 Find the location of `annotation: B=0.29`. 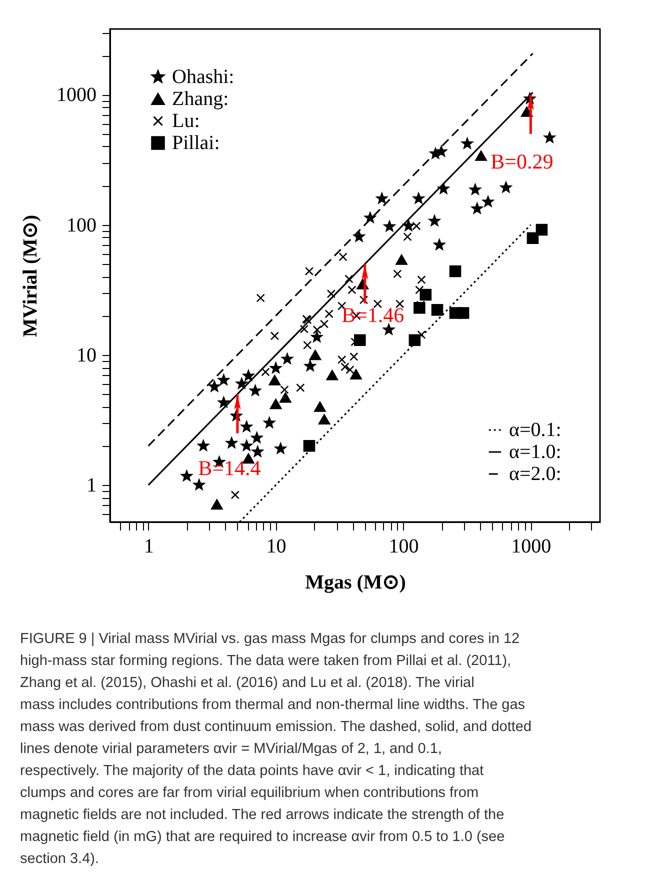

annotation: B=0.29 is located at coordinates (522, 162).